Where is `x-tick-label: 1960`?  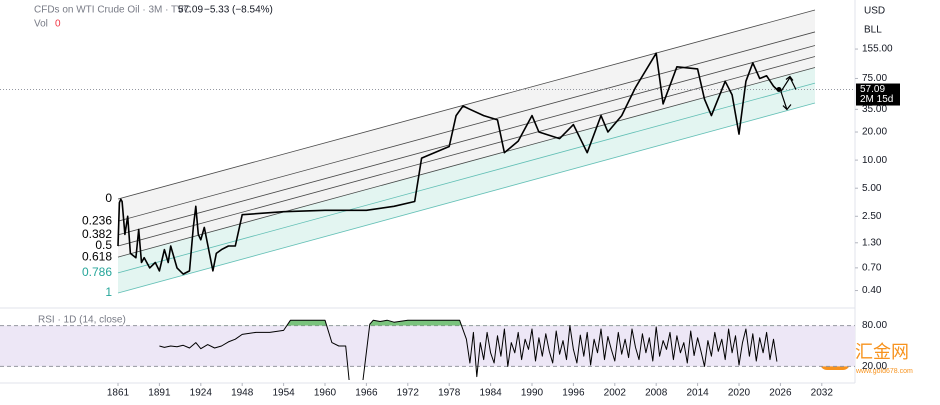
x-tick-label: 1960 is located at coordinates (325, 393).